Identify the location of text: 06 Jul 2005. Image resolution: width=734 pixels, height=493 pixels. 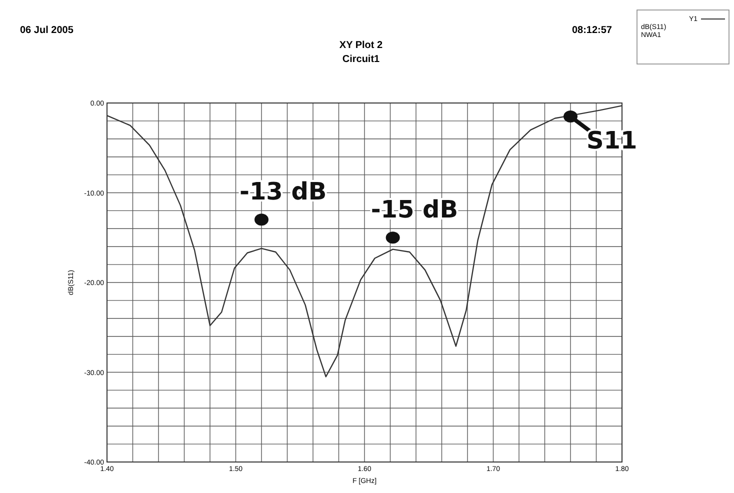
(47, 30).